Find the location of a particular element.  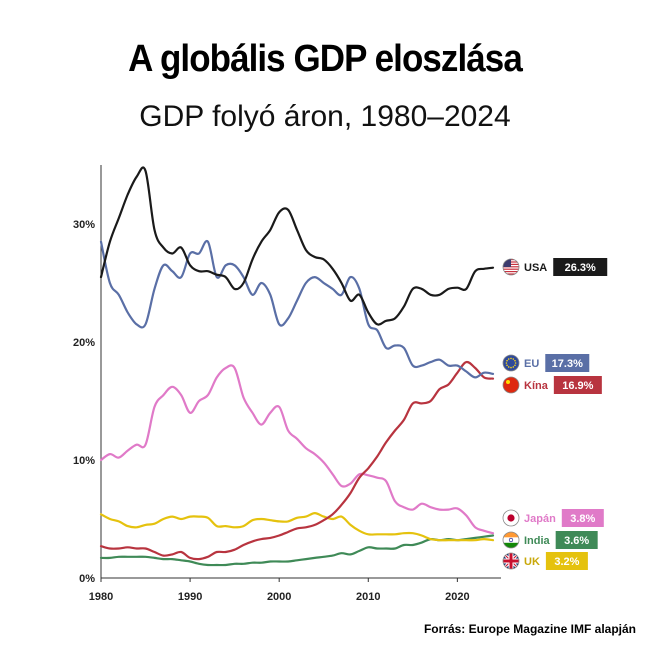

legend-value-label: 3.8% is located at coordinates (582, 519).